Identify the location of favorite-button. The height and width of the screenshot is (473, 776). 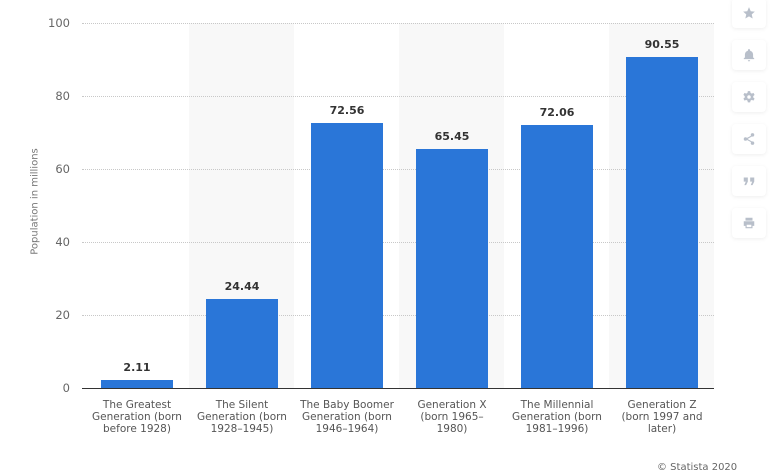
(749, 14).